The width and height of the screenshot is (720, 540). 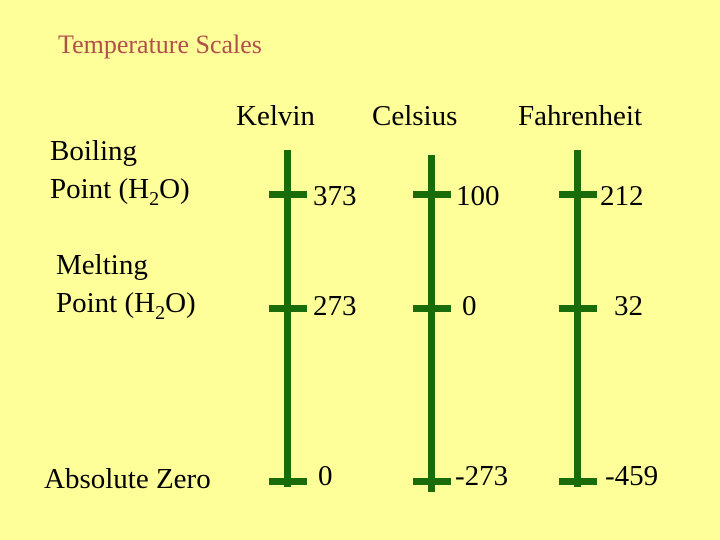 What do you see at coordinates (432, 308) in the screenshot?
I see `celsius-tick-melting` at bounding box center [432, 308].